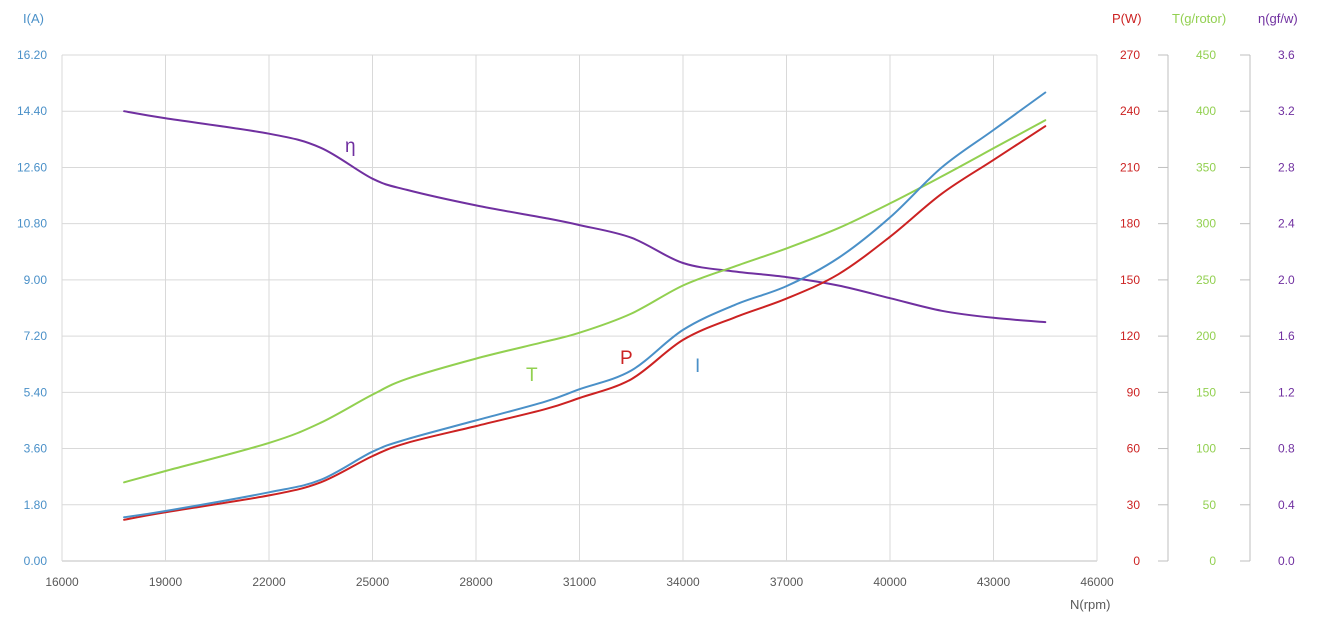 The image size is (1322, 621). I want to click on y-tick-label-power: 180, so click(1130, 224).